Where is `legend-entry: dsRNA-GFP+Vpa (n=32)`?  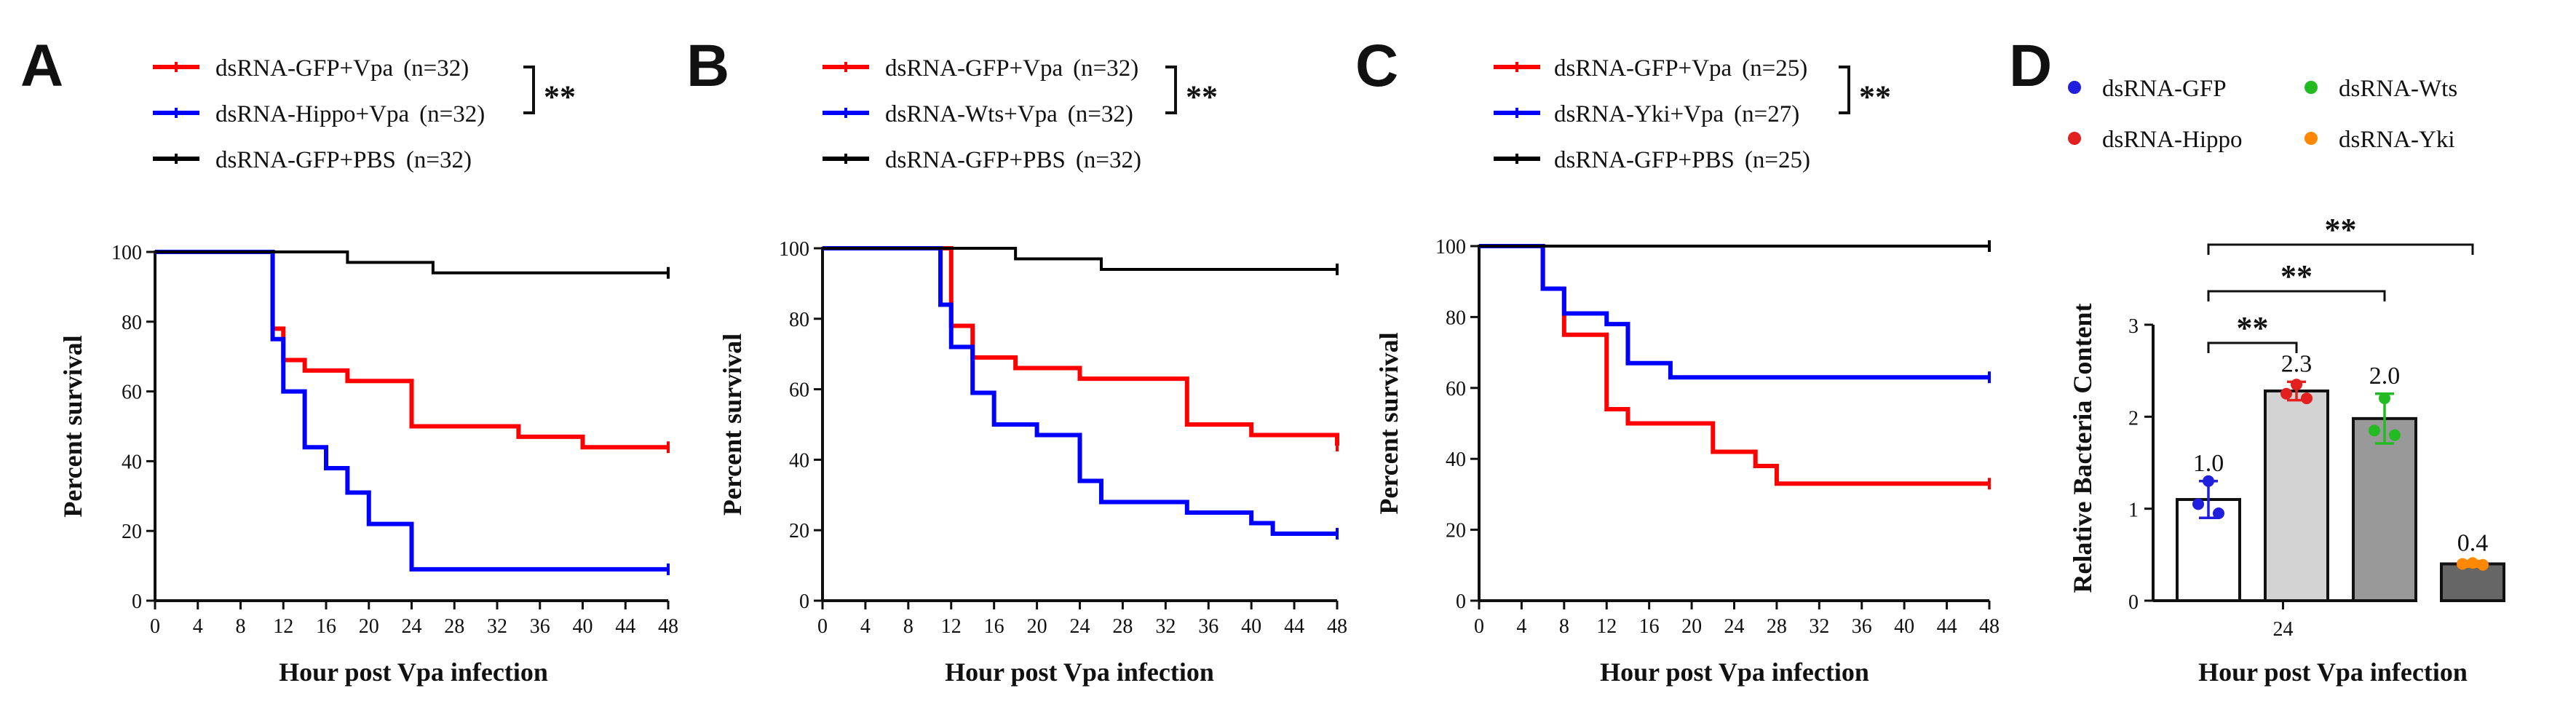
legend-entry: dsRNA-GFP+Vpa (n=32) is located at coordinates (980, 68).